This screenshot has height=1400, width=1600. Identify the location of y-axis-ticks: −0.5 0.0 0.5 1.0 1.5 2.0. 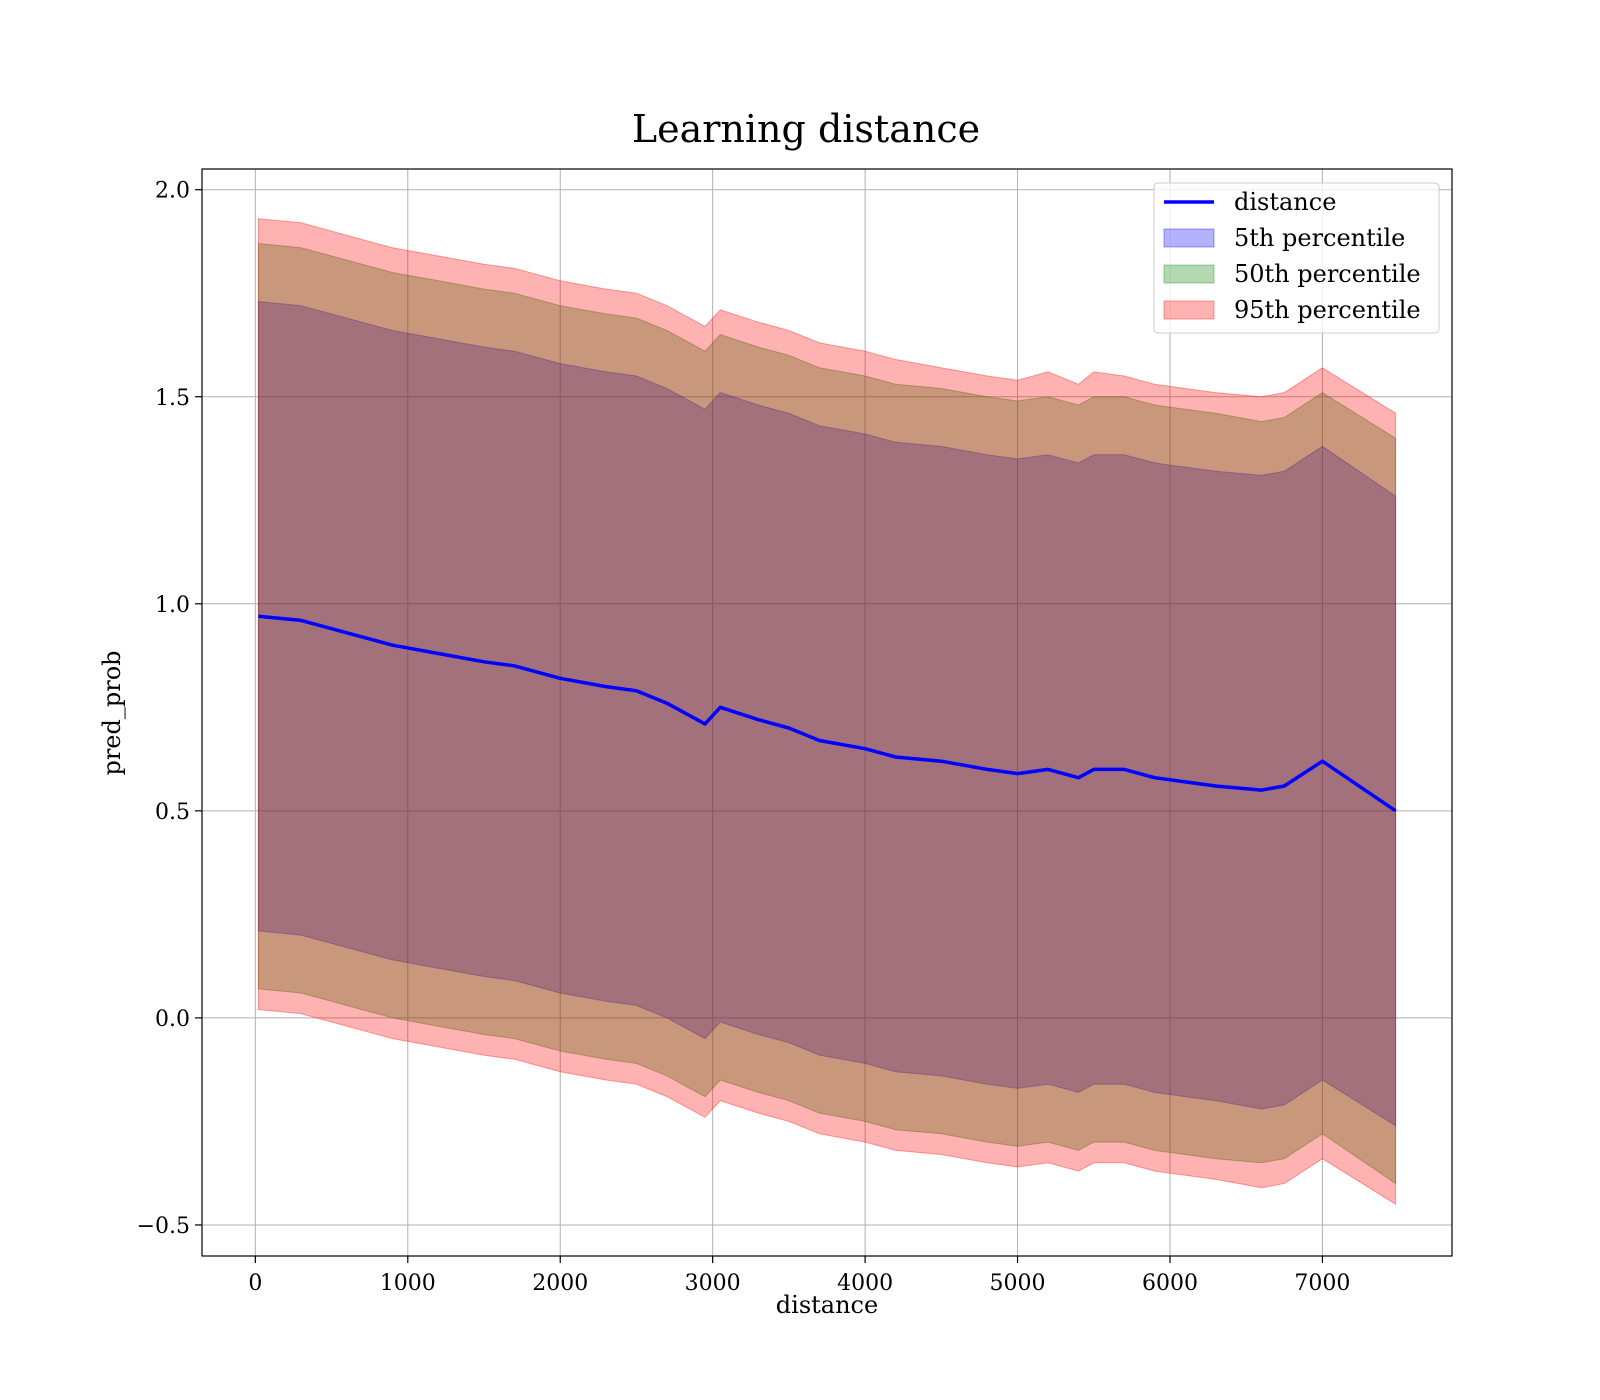
(169, 709).